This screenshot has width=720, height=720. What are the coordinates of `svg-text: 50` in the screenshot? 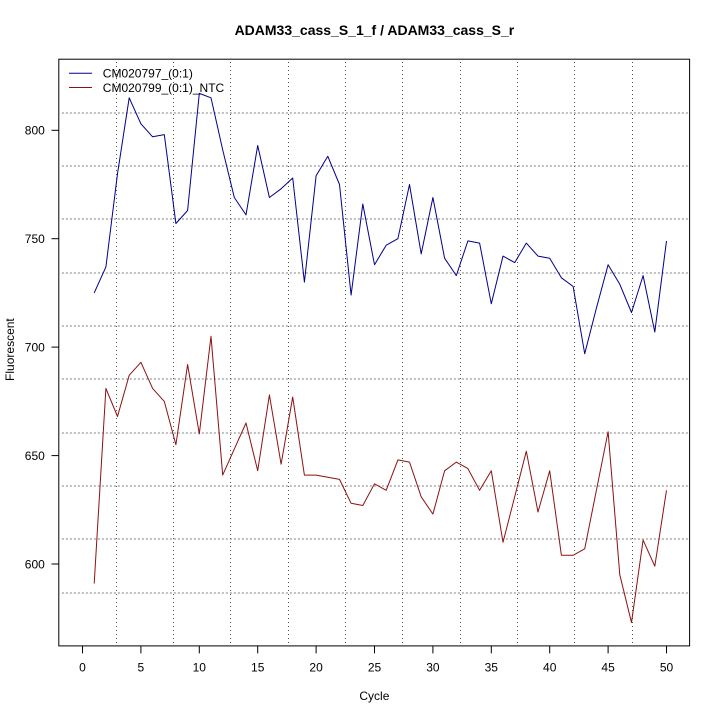 It's located at (667, 668).